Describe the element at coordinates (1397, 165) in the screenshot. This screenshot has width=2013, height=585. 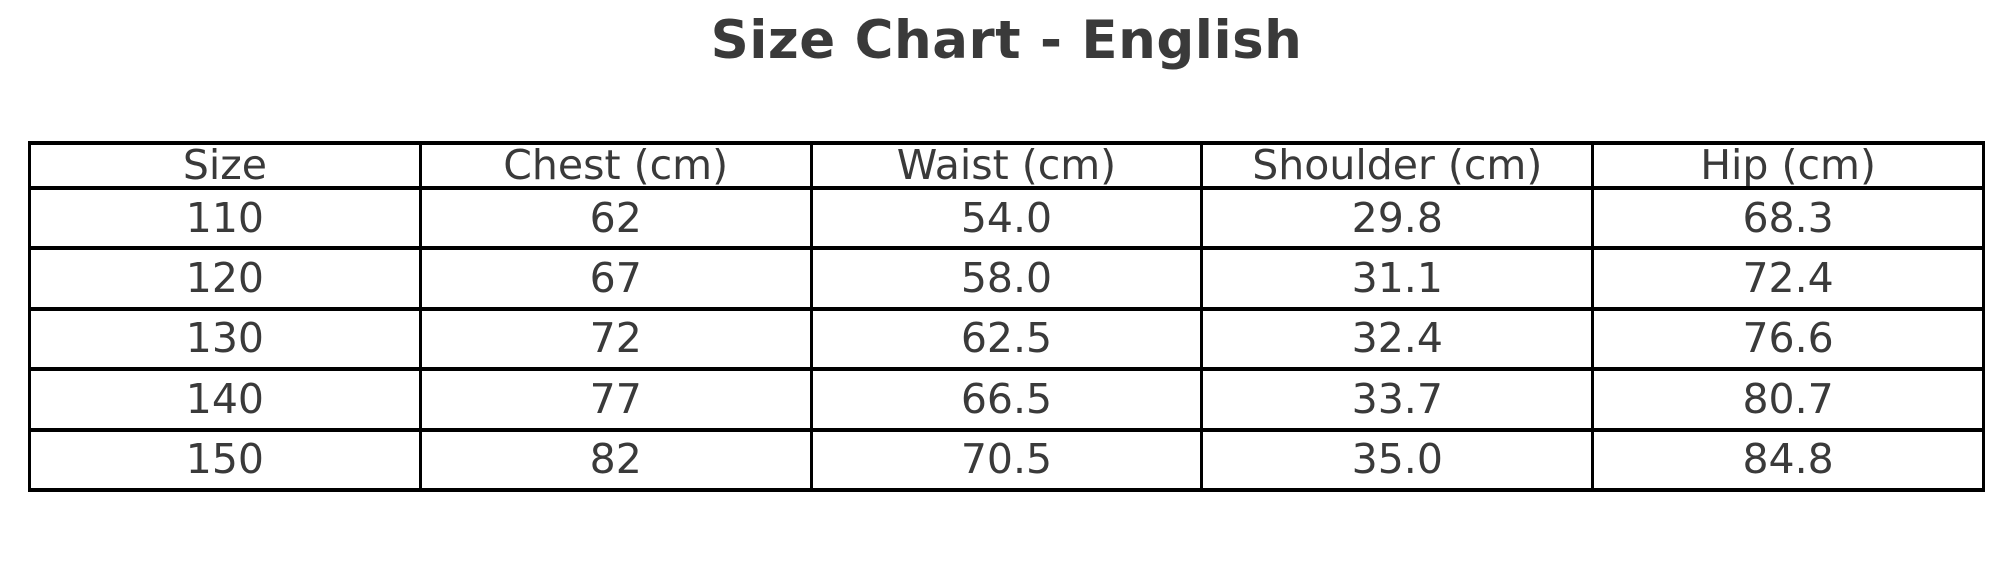
I see `column-header: Shoulder (cm)` at that location.